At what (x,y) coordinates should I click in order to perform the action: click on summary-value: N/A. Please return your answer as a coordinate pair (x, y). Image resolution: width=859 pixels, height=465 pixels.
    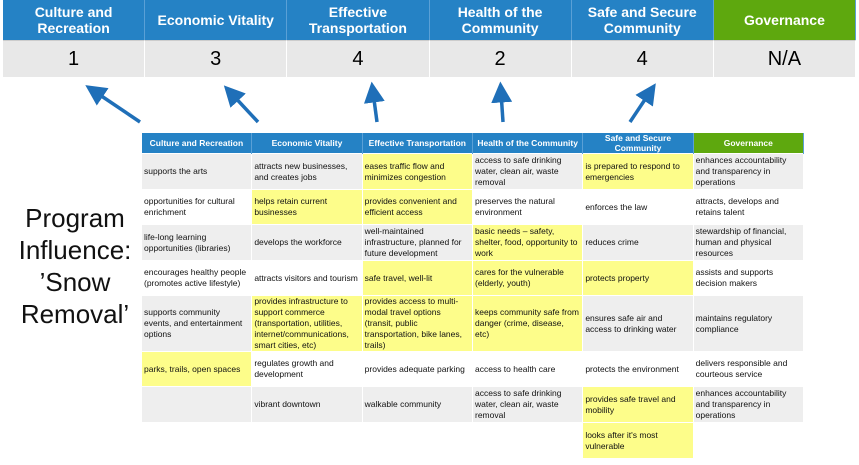
    Looking at the image, I should click on (784, 58).